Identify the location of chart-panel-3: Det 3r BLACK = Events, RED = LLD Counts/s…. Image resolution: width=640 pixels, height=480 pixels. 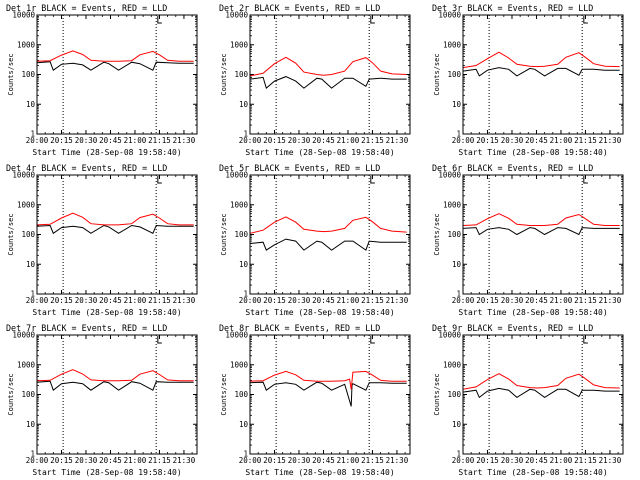
(528, 80).